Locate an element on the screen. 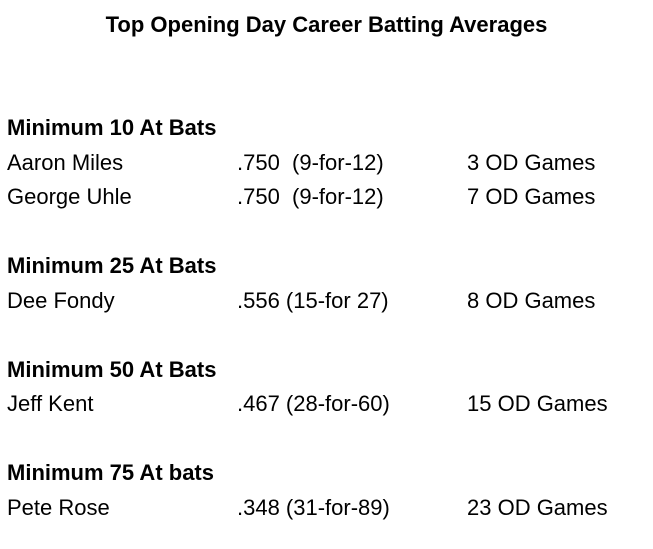 Image resolution: width=653 pixels, height=549 pixels. batting-average: .348 (31-for-89) is located at coordinates (313, 507).